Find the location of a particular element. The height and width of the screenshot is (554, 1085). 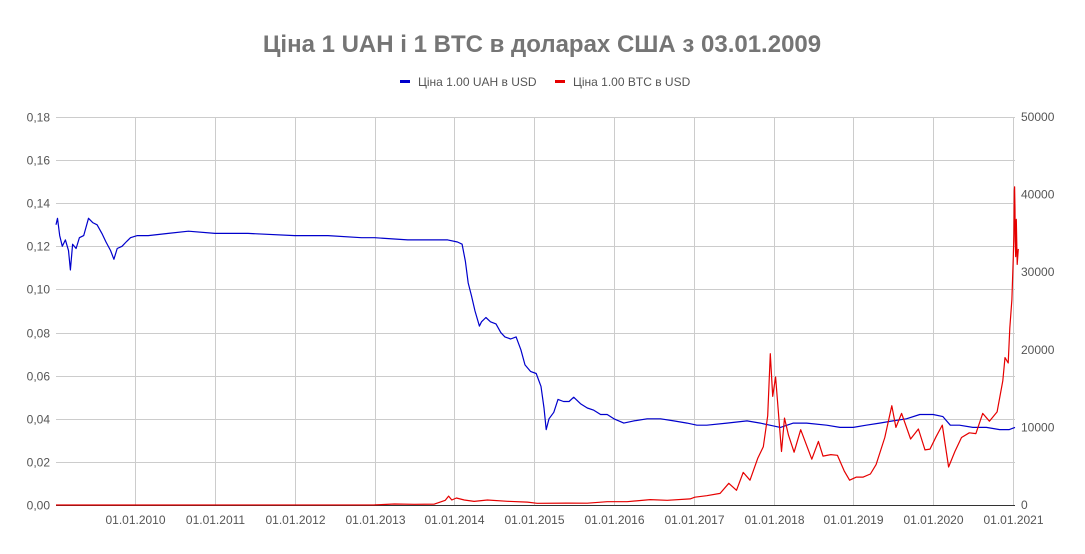

legend: Ціна 1.00 UAH в USD Ціна 1.00 BTC в USD is located at coordinates (545, 82).